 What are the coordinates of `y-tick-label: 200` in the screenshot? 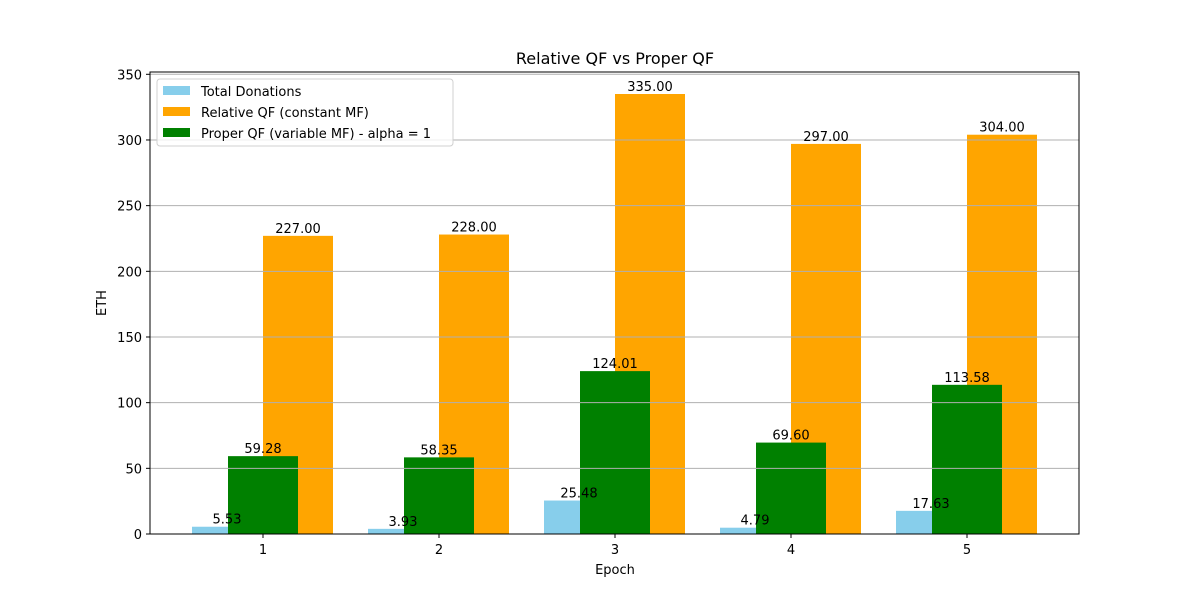 It's located at (129, 272).